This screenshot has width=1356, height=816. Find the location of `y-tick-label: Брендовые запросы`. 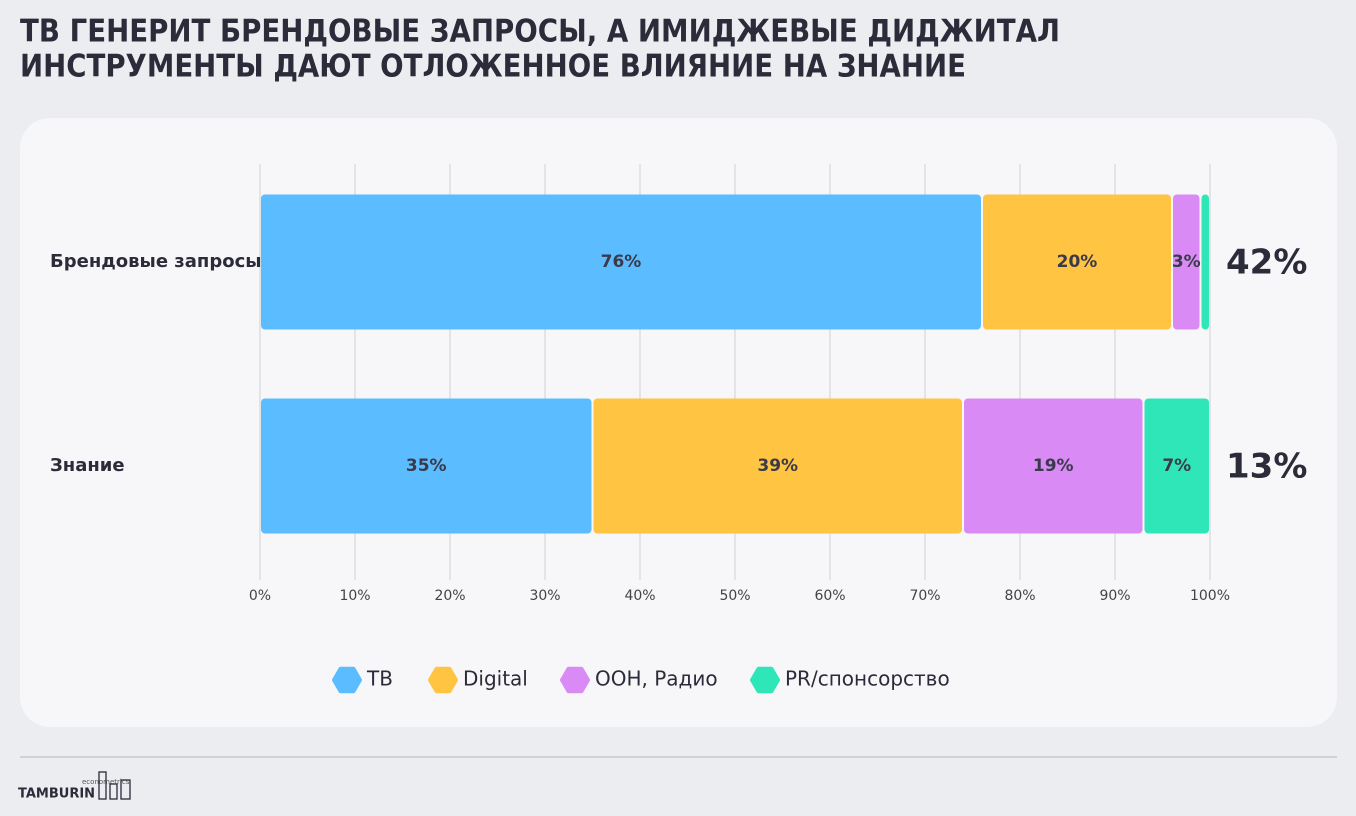

y-tick-label: Брендовые запросы is located at coordinates (156, 261).